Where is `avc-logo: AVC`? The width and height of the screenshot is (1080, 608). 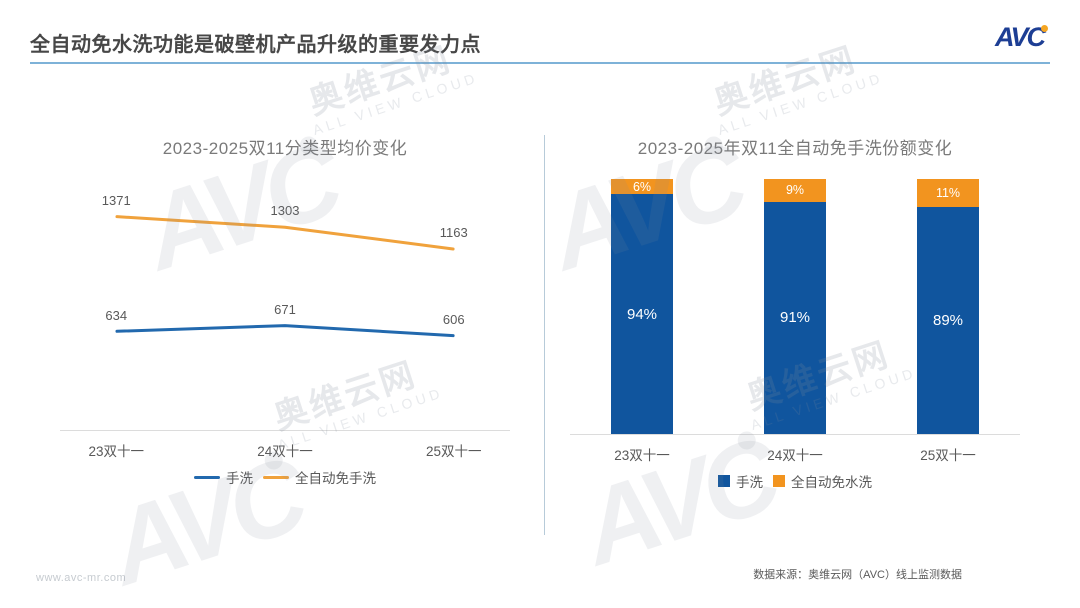 avc-logo: AVC is located at coordinates (1021, 37).